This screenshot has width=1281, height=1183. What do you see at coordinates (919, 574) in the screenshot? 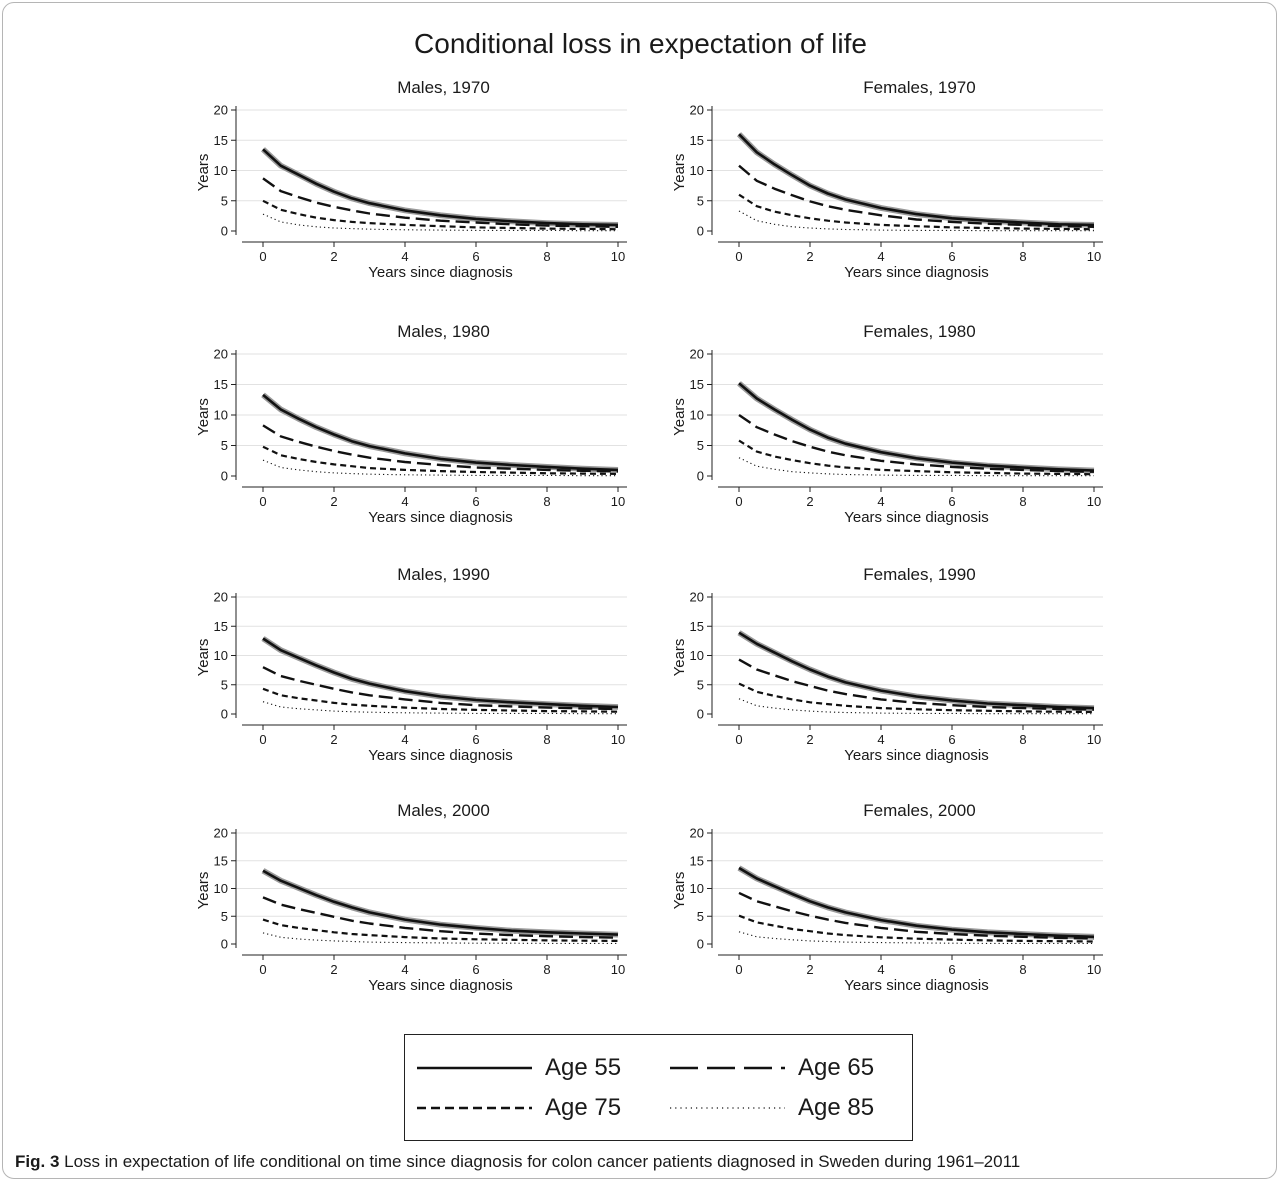
I see `panel-title: Females, 1990` at bounding box center [919, 574].